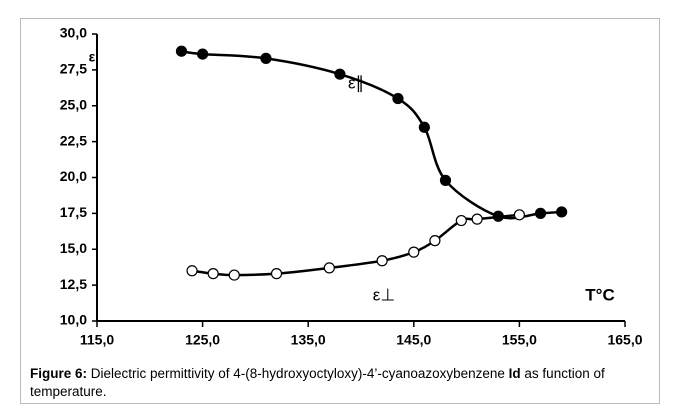 The width and height of the screenshot is (683, 419). I want to click on caption-label: Figure 6:, so click(59, 373).